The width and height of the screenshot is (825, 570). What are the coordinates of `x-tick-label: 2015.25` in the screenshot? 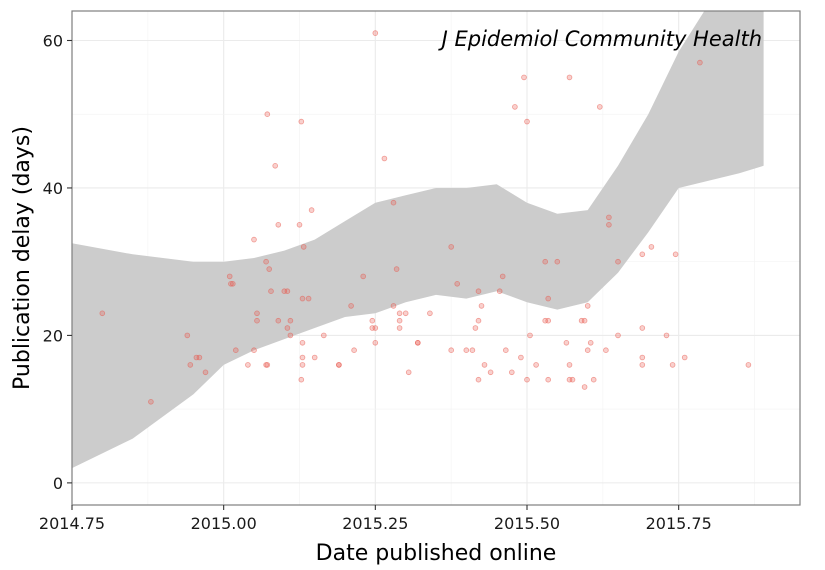 It's located at (375, 523).